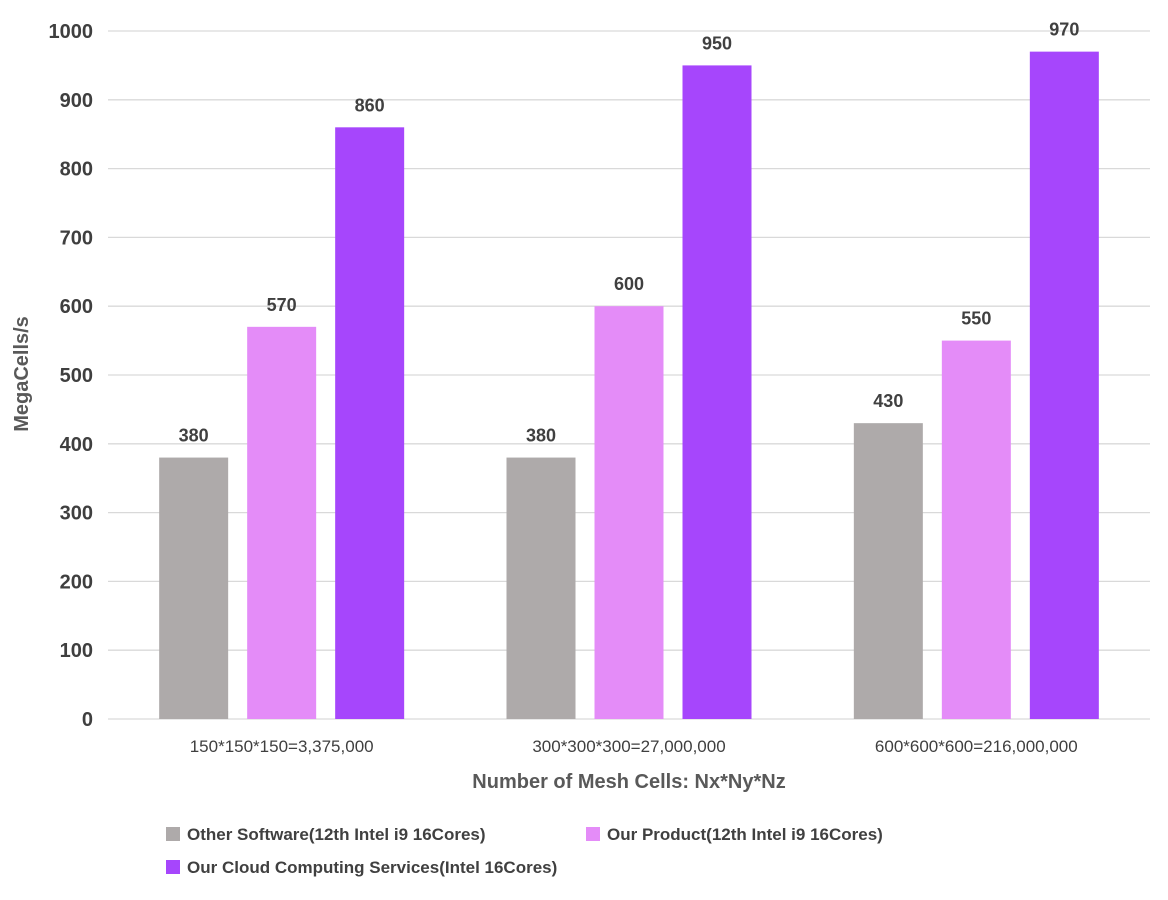 Image resolution: width=1168 pixels, height=900 pixels. What do you see at coordinates (976, 319) in the screenshot?
I see `data-label-series2-cat3: 550` at bounding box center [976, 319].